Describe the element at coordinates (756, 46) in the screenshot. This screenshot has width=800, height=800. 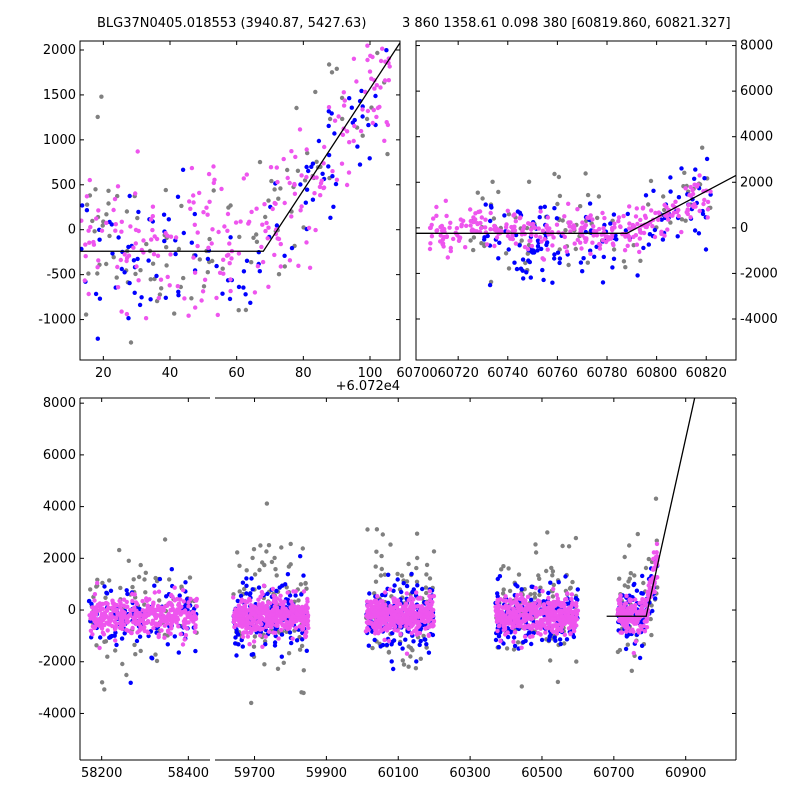
I see `y-tick-label: 8000` at that location.